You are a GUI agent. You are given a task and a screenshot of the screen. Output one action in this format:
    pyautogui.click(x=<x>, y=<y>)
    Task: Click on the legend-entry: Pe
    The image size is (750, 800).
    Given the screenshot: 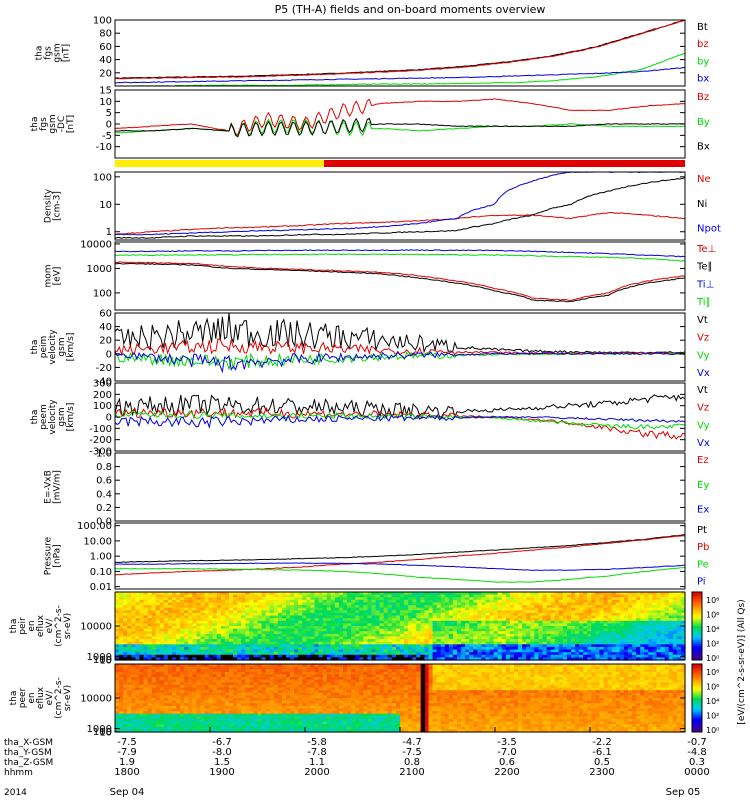 What is the action you would take?
    pyautogui.click(x=703, y=564)
    